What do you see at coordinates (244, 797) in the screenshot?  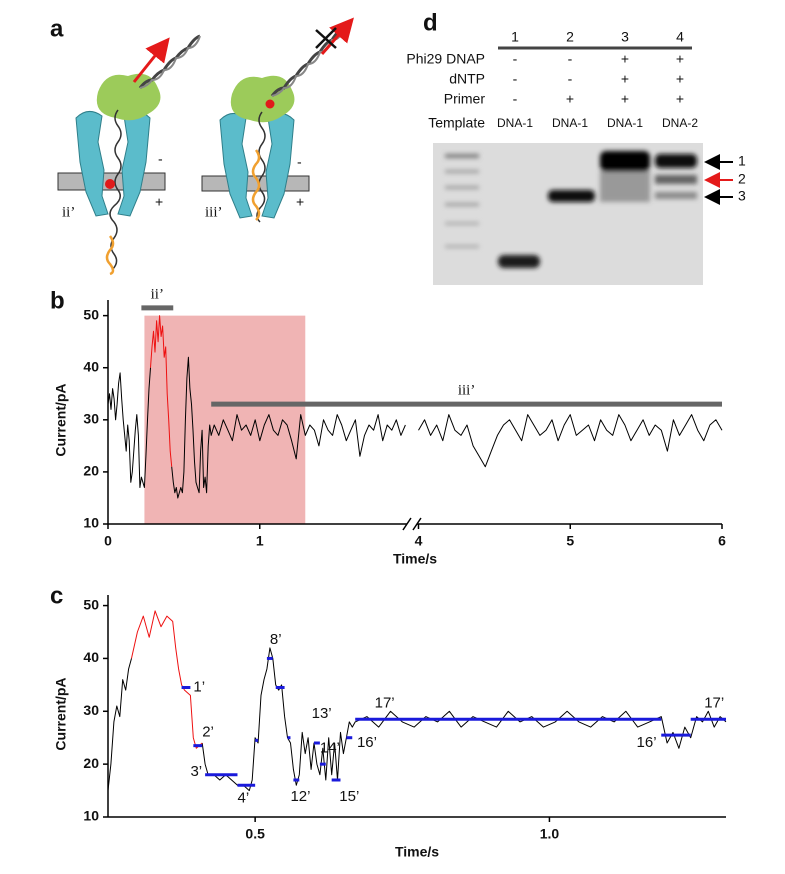 I see `level-label: 4’` at bounding box center [244, 797].